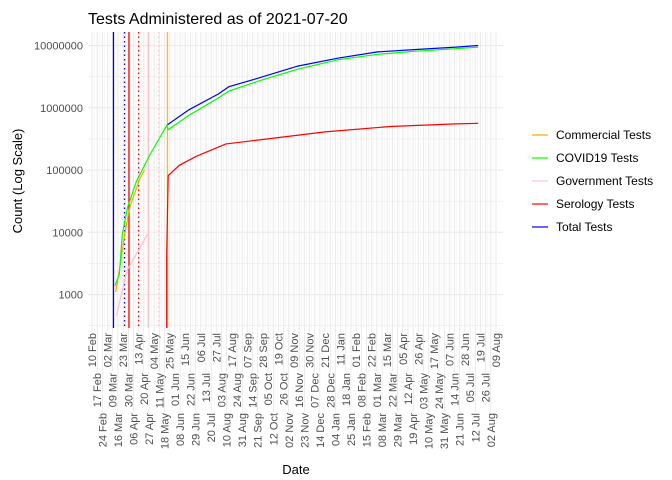  Describe the element at coordinates (604, 181) in the screenshot. I see `legend-label: Government Tests` at that location.